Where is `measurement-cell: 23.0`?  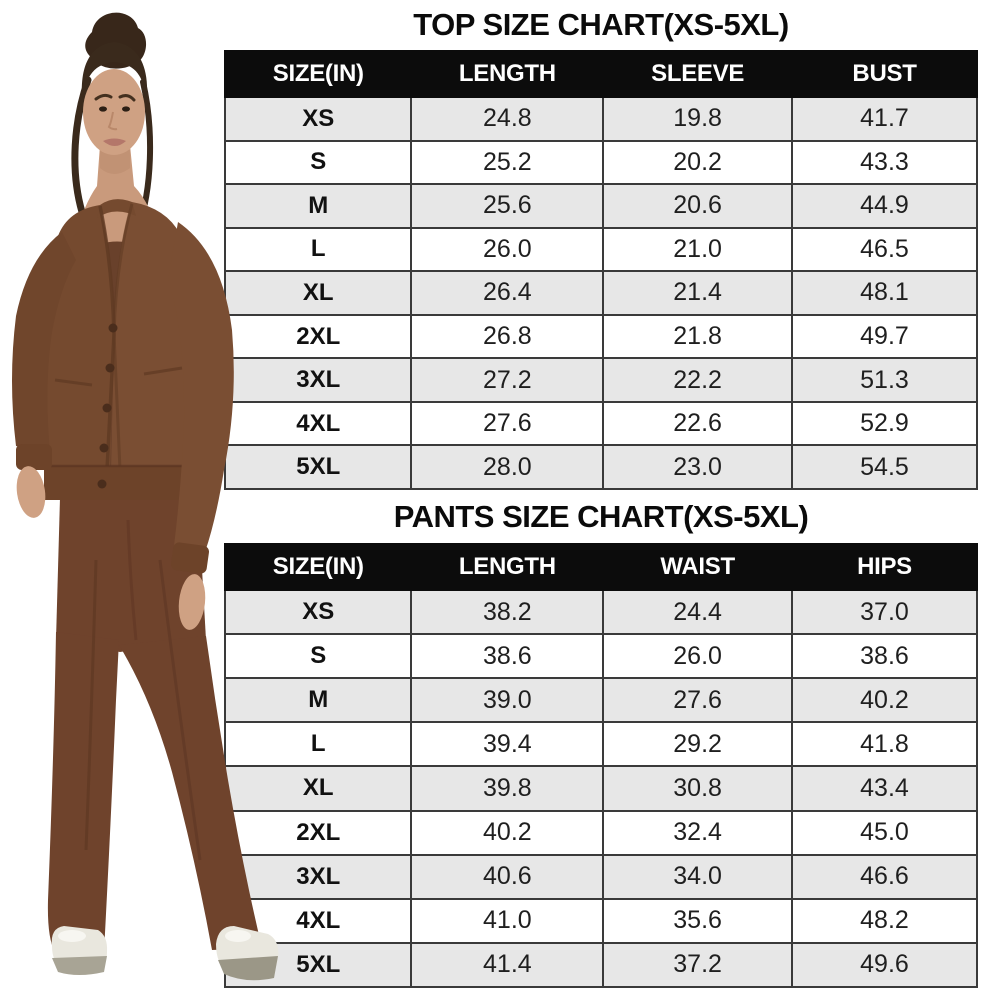 measurement-cell: 23.0 is located at coordinates (697, 467).